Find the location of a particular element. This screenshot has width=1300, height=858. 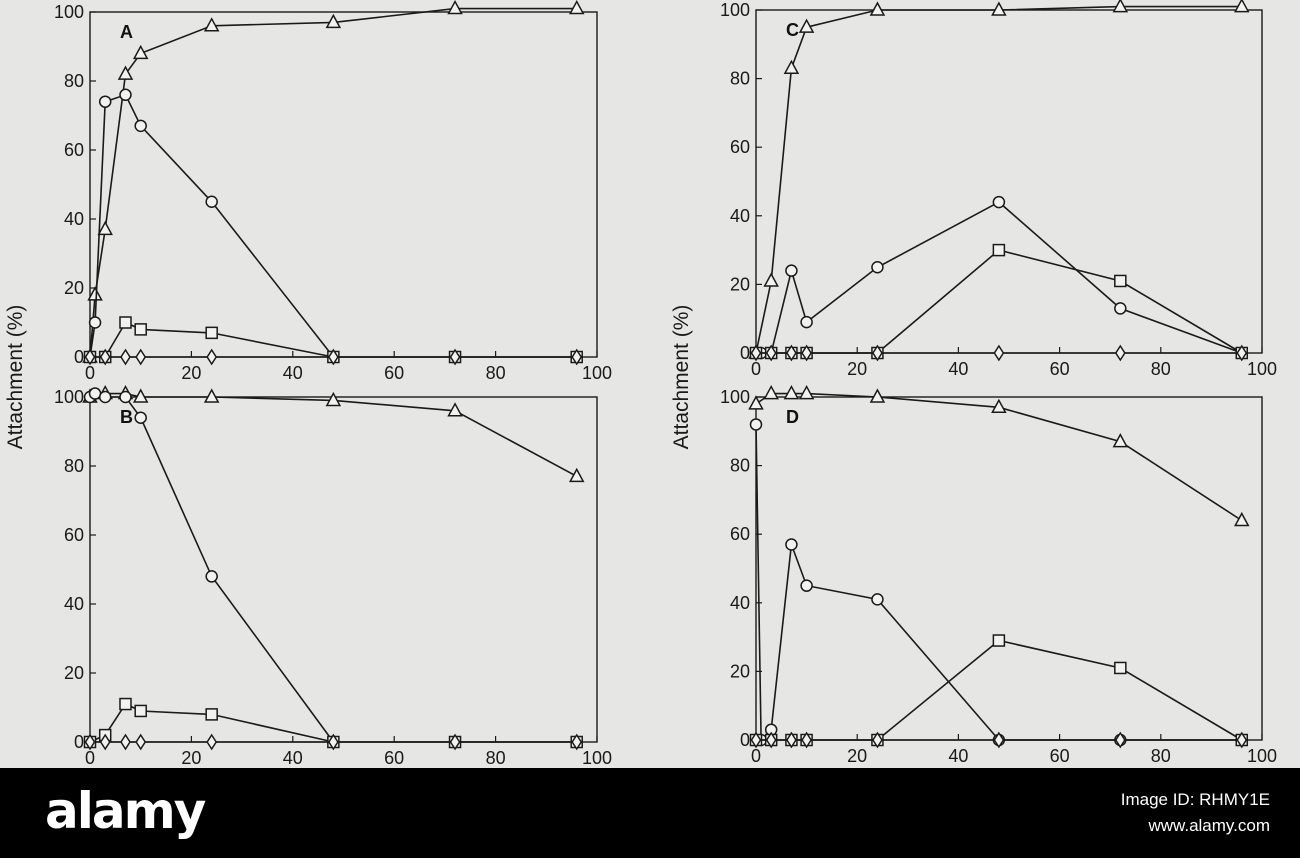

y-axis-label-right: Attachment (%) is located at coordinates (681, 377).